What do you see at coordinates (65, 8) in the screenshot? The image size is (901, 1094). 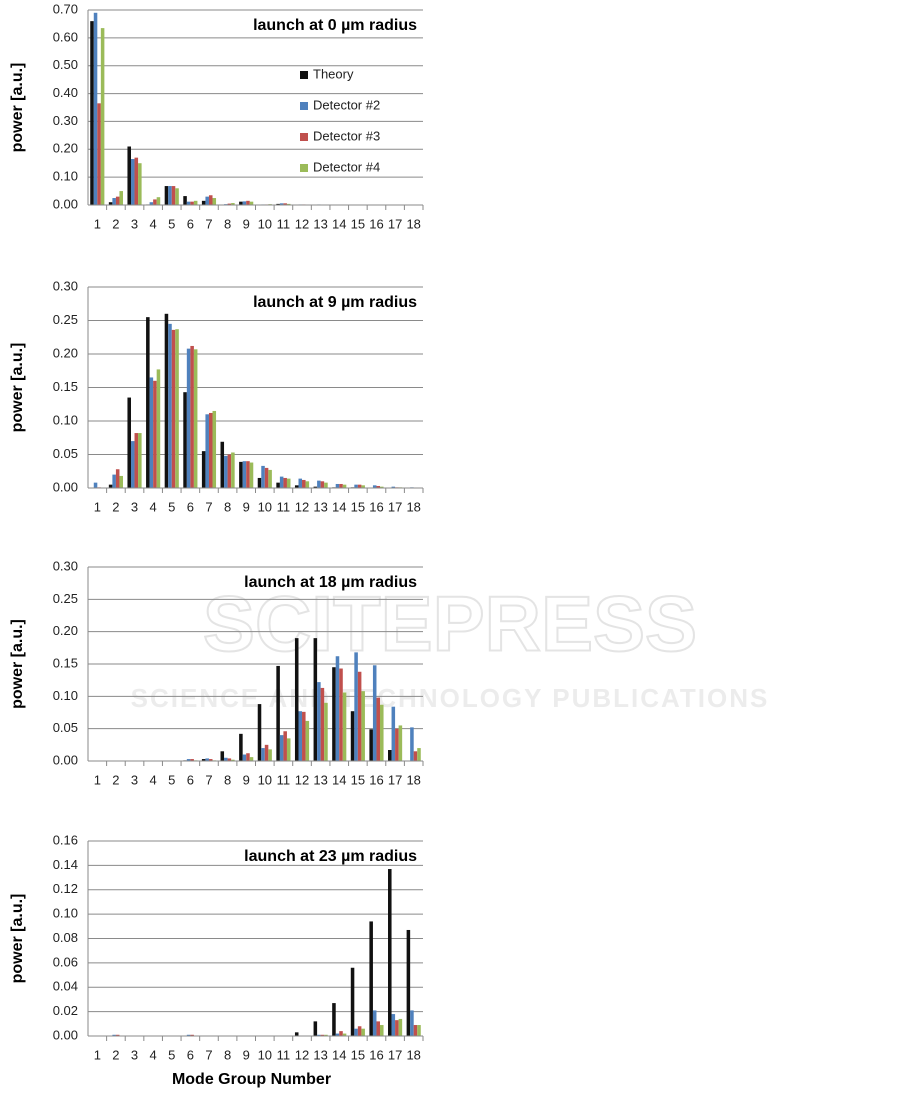 I see `y-tick-label: 0.70` at bounding box center [65, 8].